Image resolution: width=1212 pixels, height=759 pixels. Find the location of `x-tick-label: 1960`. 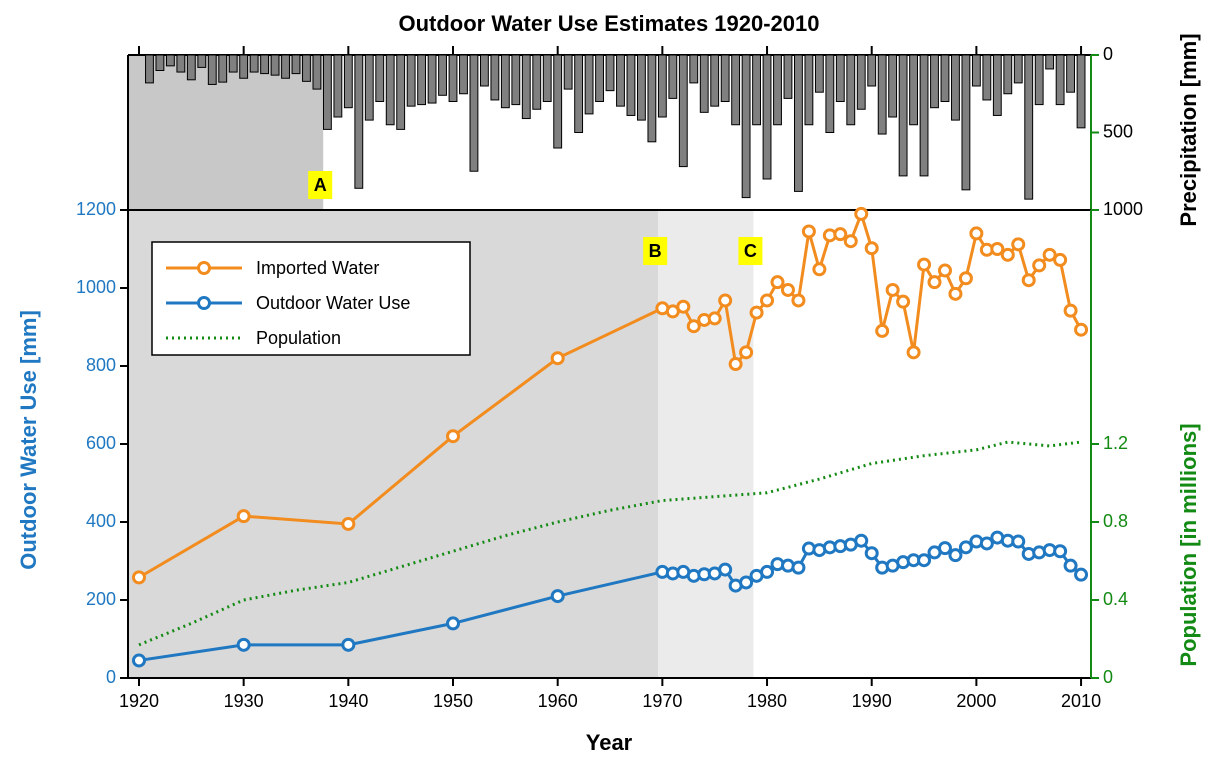

x-tick-label: 1960 is located at coordinates (558, 701).